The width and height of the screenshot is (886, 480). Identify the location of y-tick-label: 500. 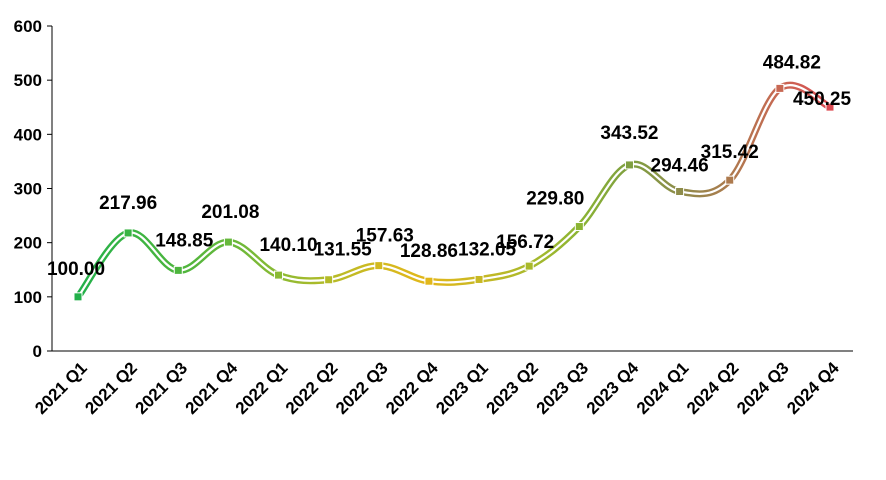
(28, 80).